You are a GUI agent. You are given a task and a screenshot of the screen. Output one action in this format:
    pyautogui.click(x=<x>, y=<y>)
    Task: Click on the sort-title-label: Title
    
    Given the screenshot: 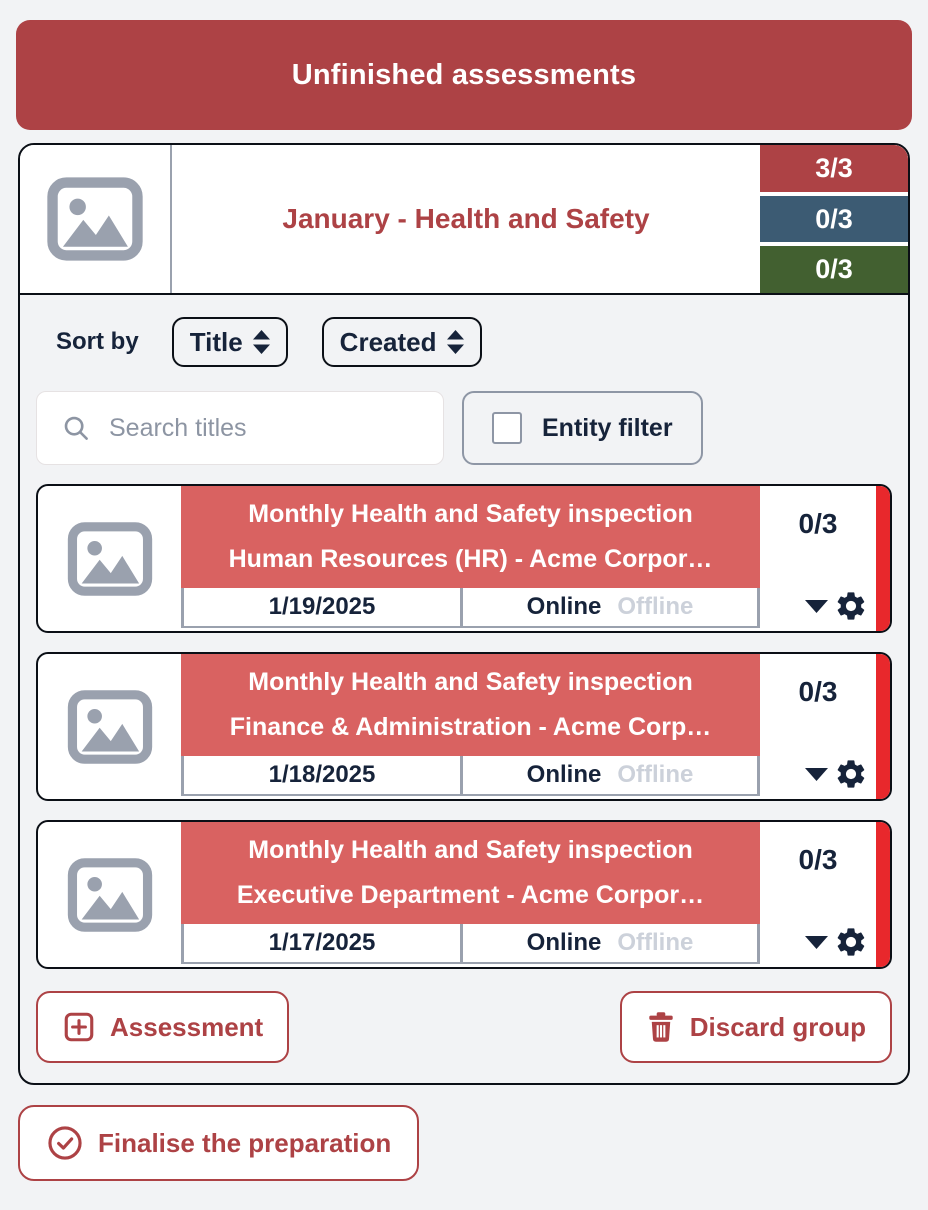 What is the action you would take?
    pyautogui.click(x=216, y=341)
    